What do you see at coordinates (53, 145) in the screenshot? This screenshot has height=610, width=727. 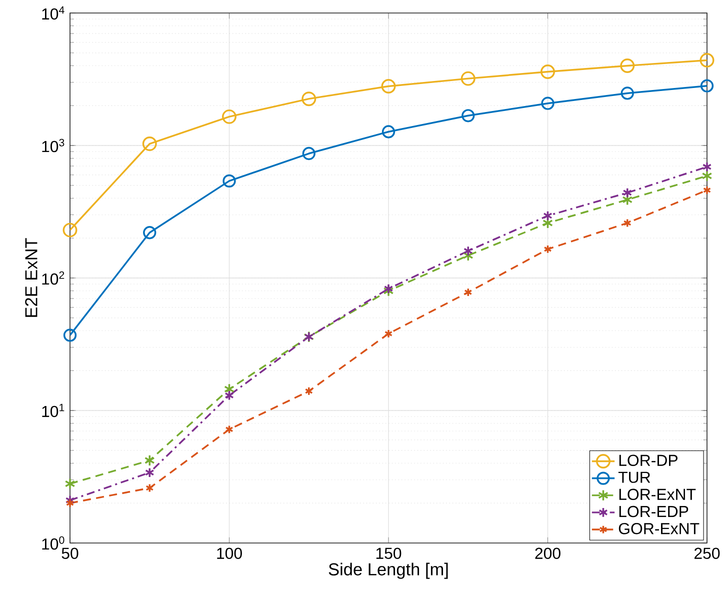 I see `y-tick-label: 10$^{3}$` at bounding box center [53, 145].